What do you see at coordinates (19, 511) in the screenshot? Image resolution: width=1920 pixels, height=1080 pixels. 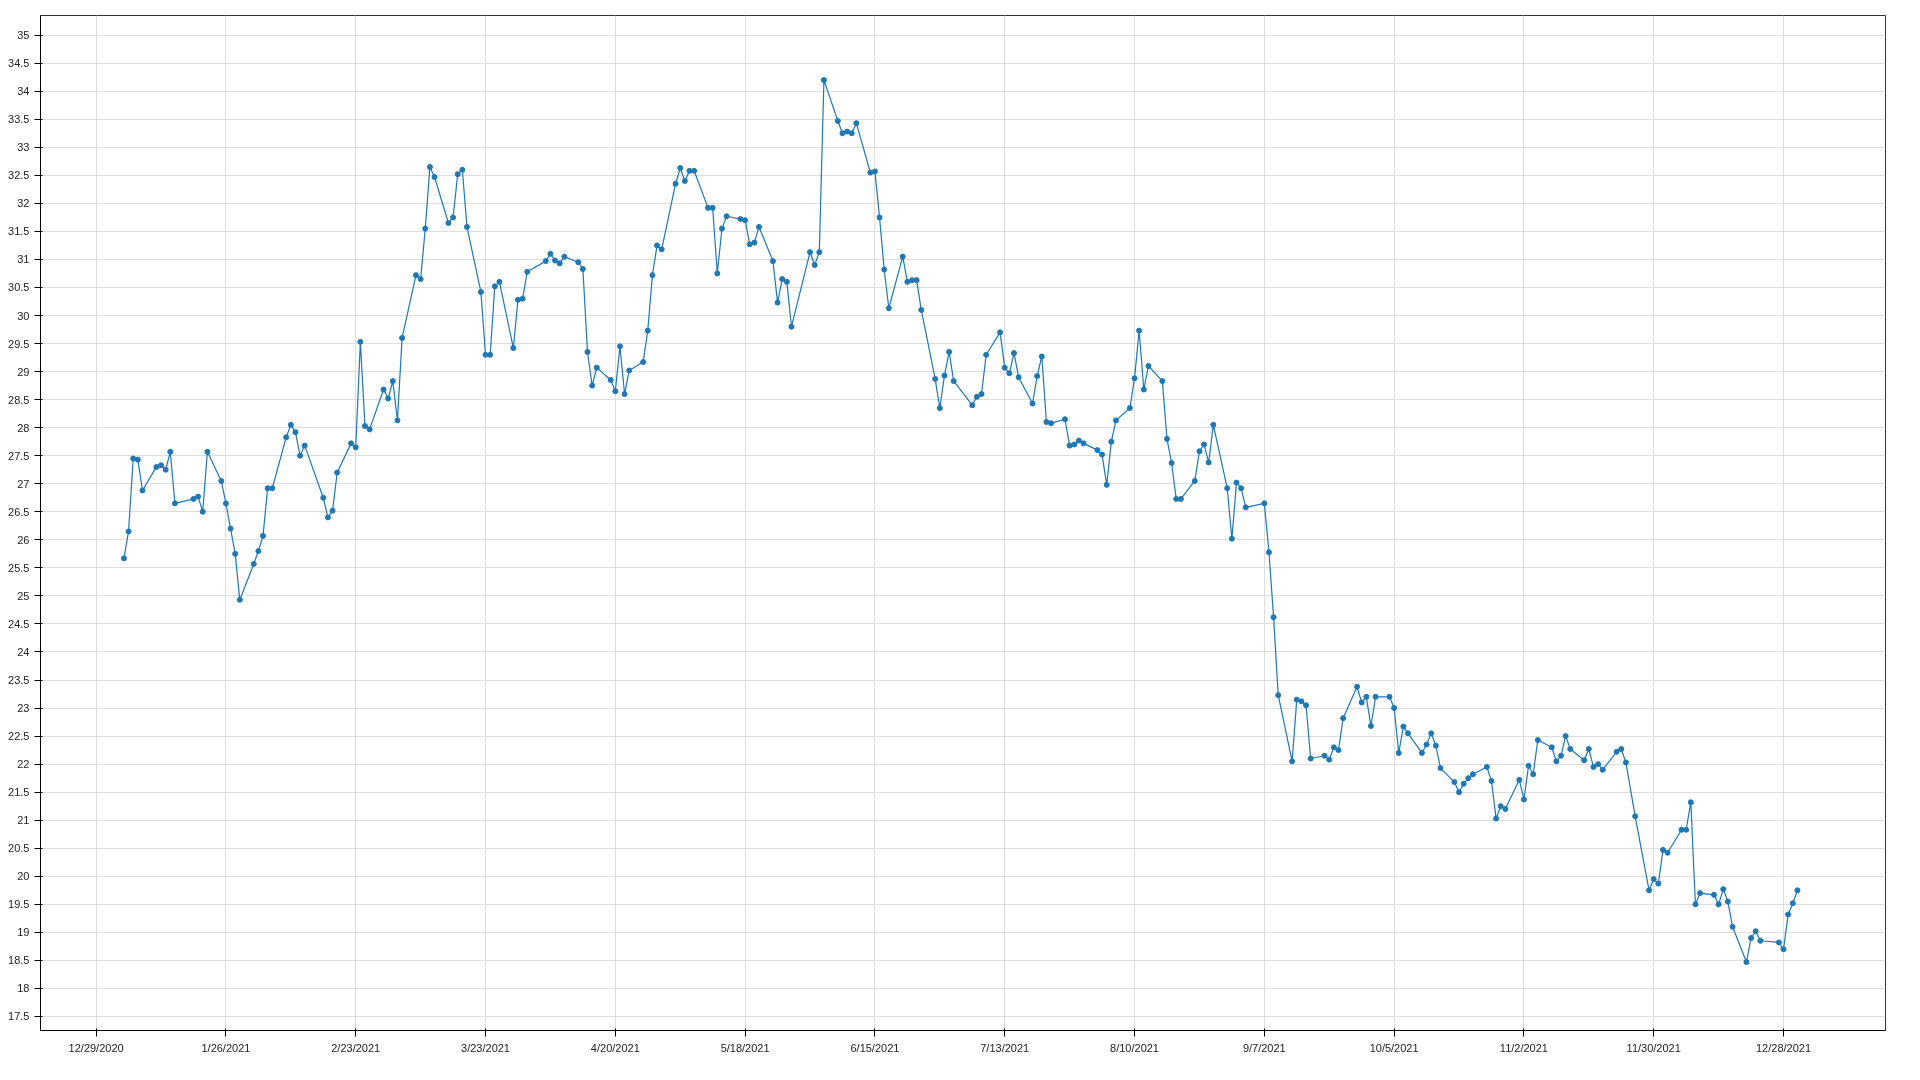 I see `y-tick-label: 26.5` at bounding box center [19, 511].